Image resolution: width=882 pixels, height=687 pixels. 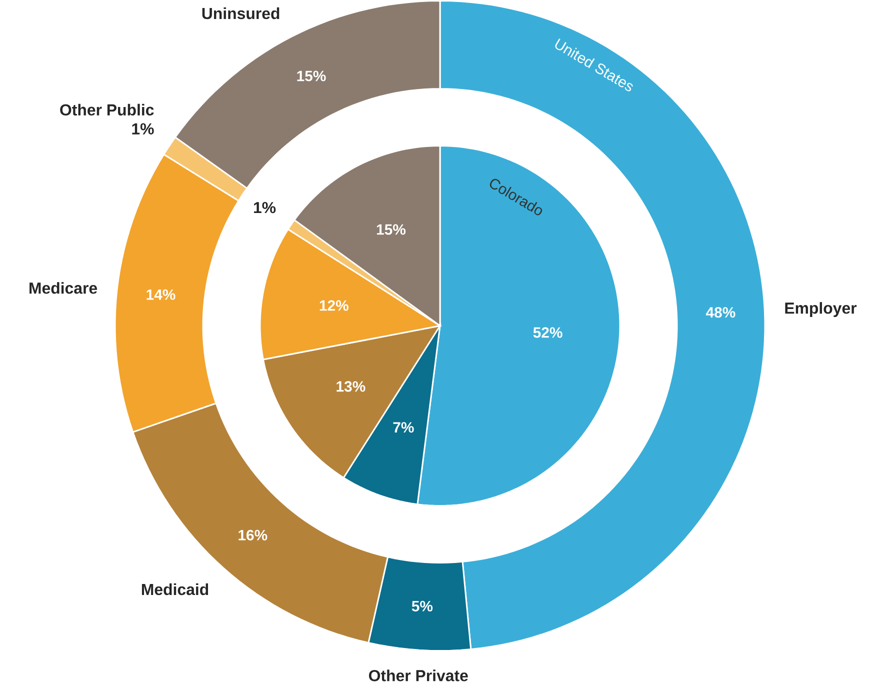 I want to click on data-label: 12%, so click(x=334, y=305).